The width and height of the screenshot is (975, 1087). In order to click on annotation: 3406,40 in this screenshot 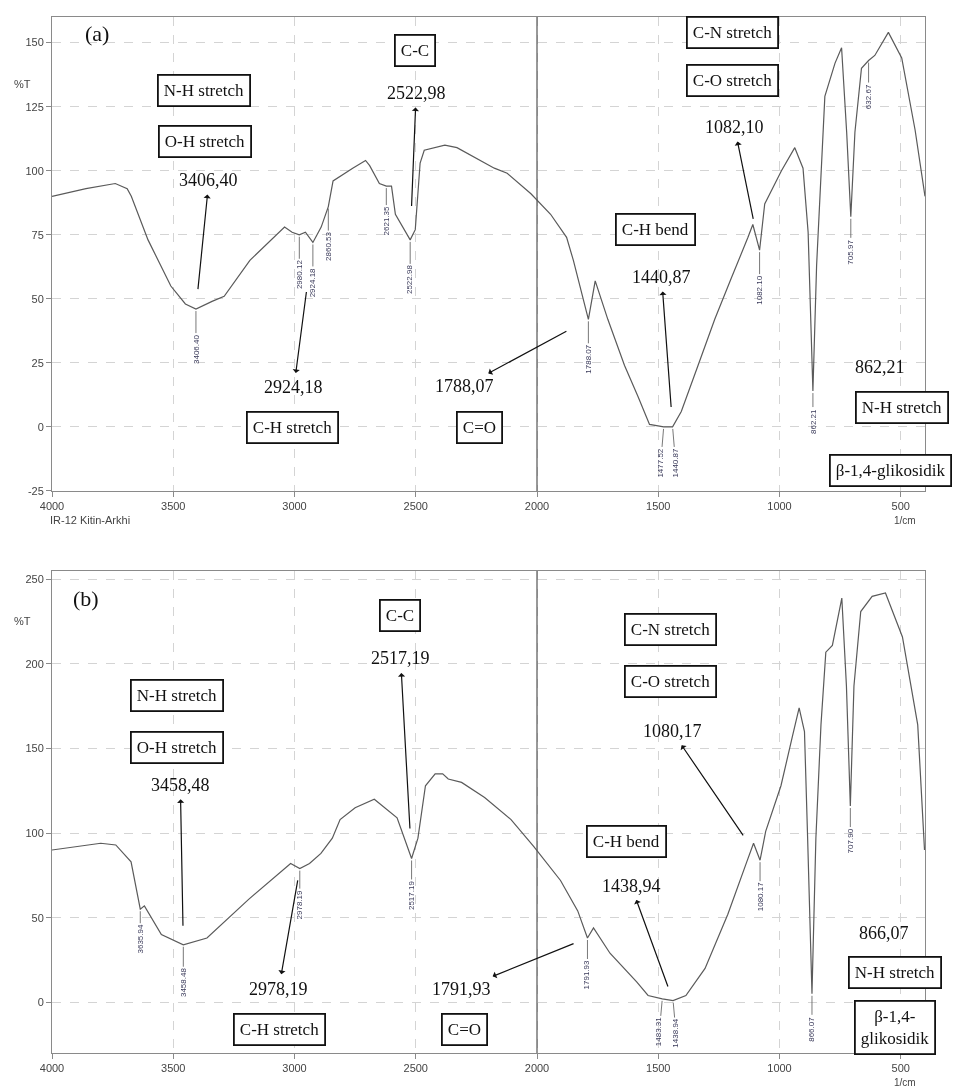, I will do `click(208, 180)`.